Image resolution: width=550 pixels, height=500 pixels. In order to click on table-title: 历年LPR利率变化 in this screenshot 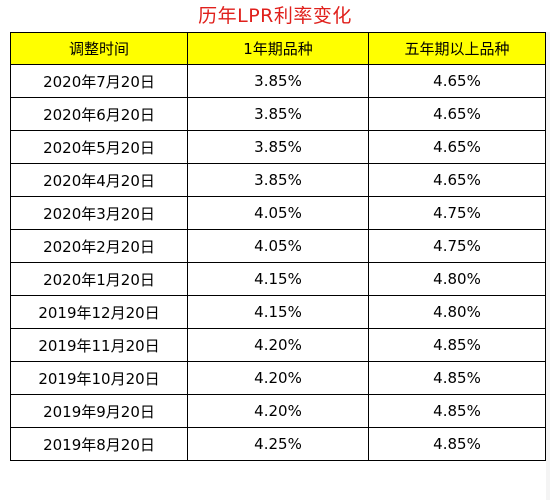, I will do `click(275, 16)`.